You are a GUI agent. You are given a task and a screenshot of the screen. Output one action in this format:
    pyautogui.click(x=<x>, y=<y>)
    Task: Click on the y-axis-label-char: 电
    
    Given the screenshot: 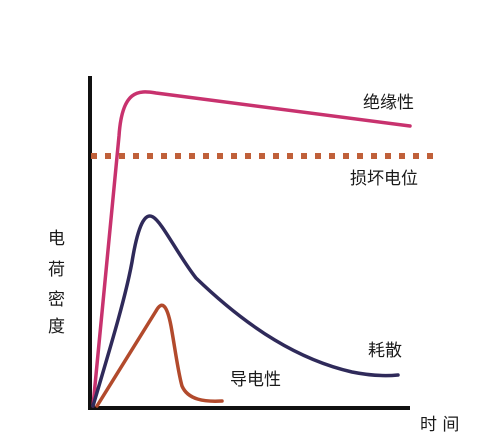 What is the action you would take?
    pyautogui.click(x=56, y=239)
    